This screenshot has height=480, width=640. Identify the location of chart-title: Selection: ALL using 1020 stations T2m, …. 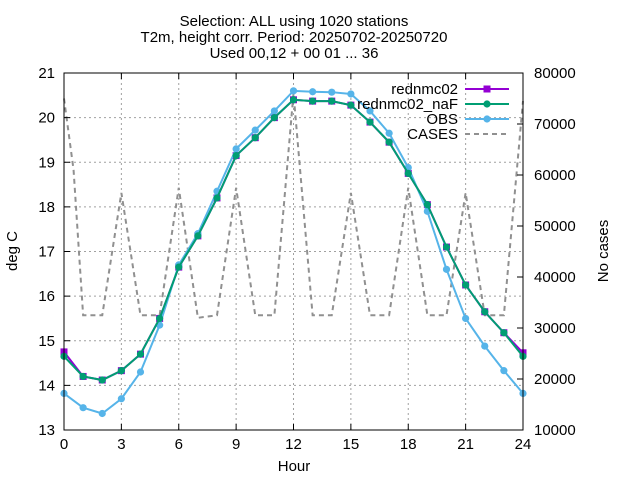
(294, 37).